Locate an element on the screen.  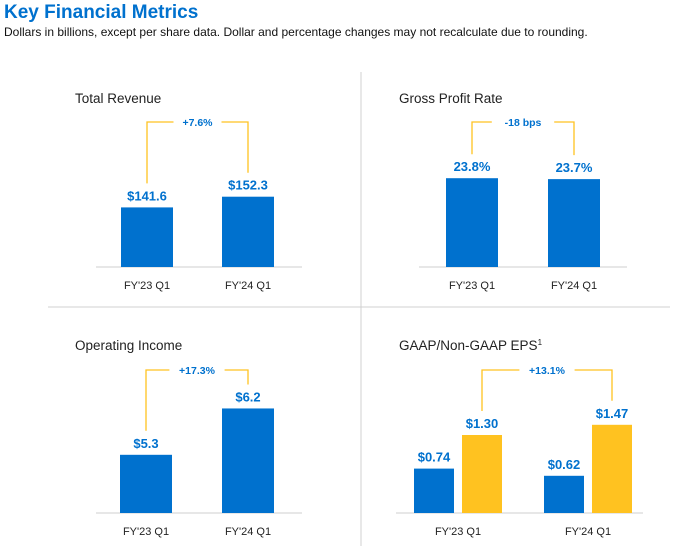
chart-title: Total Revenue is located at coordinates (118, 98).